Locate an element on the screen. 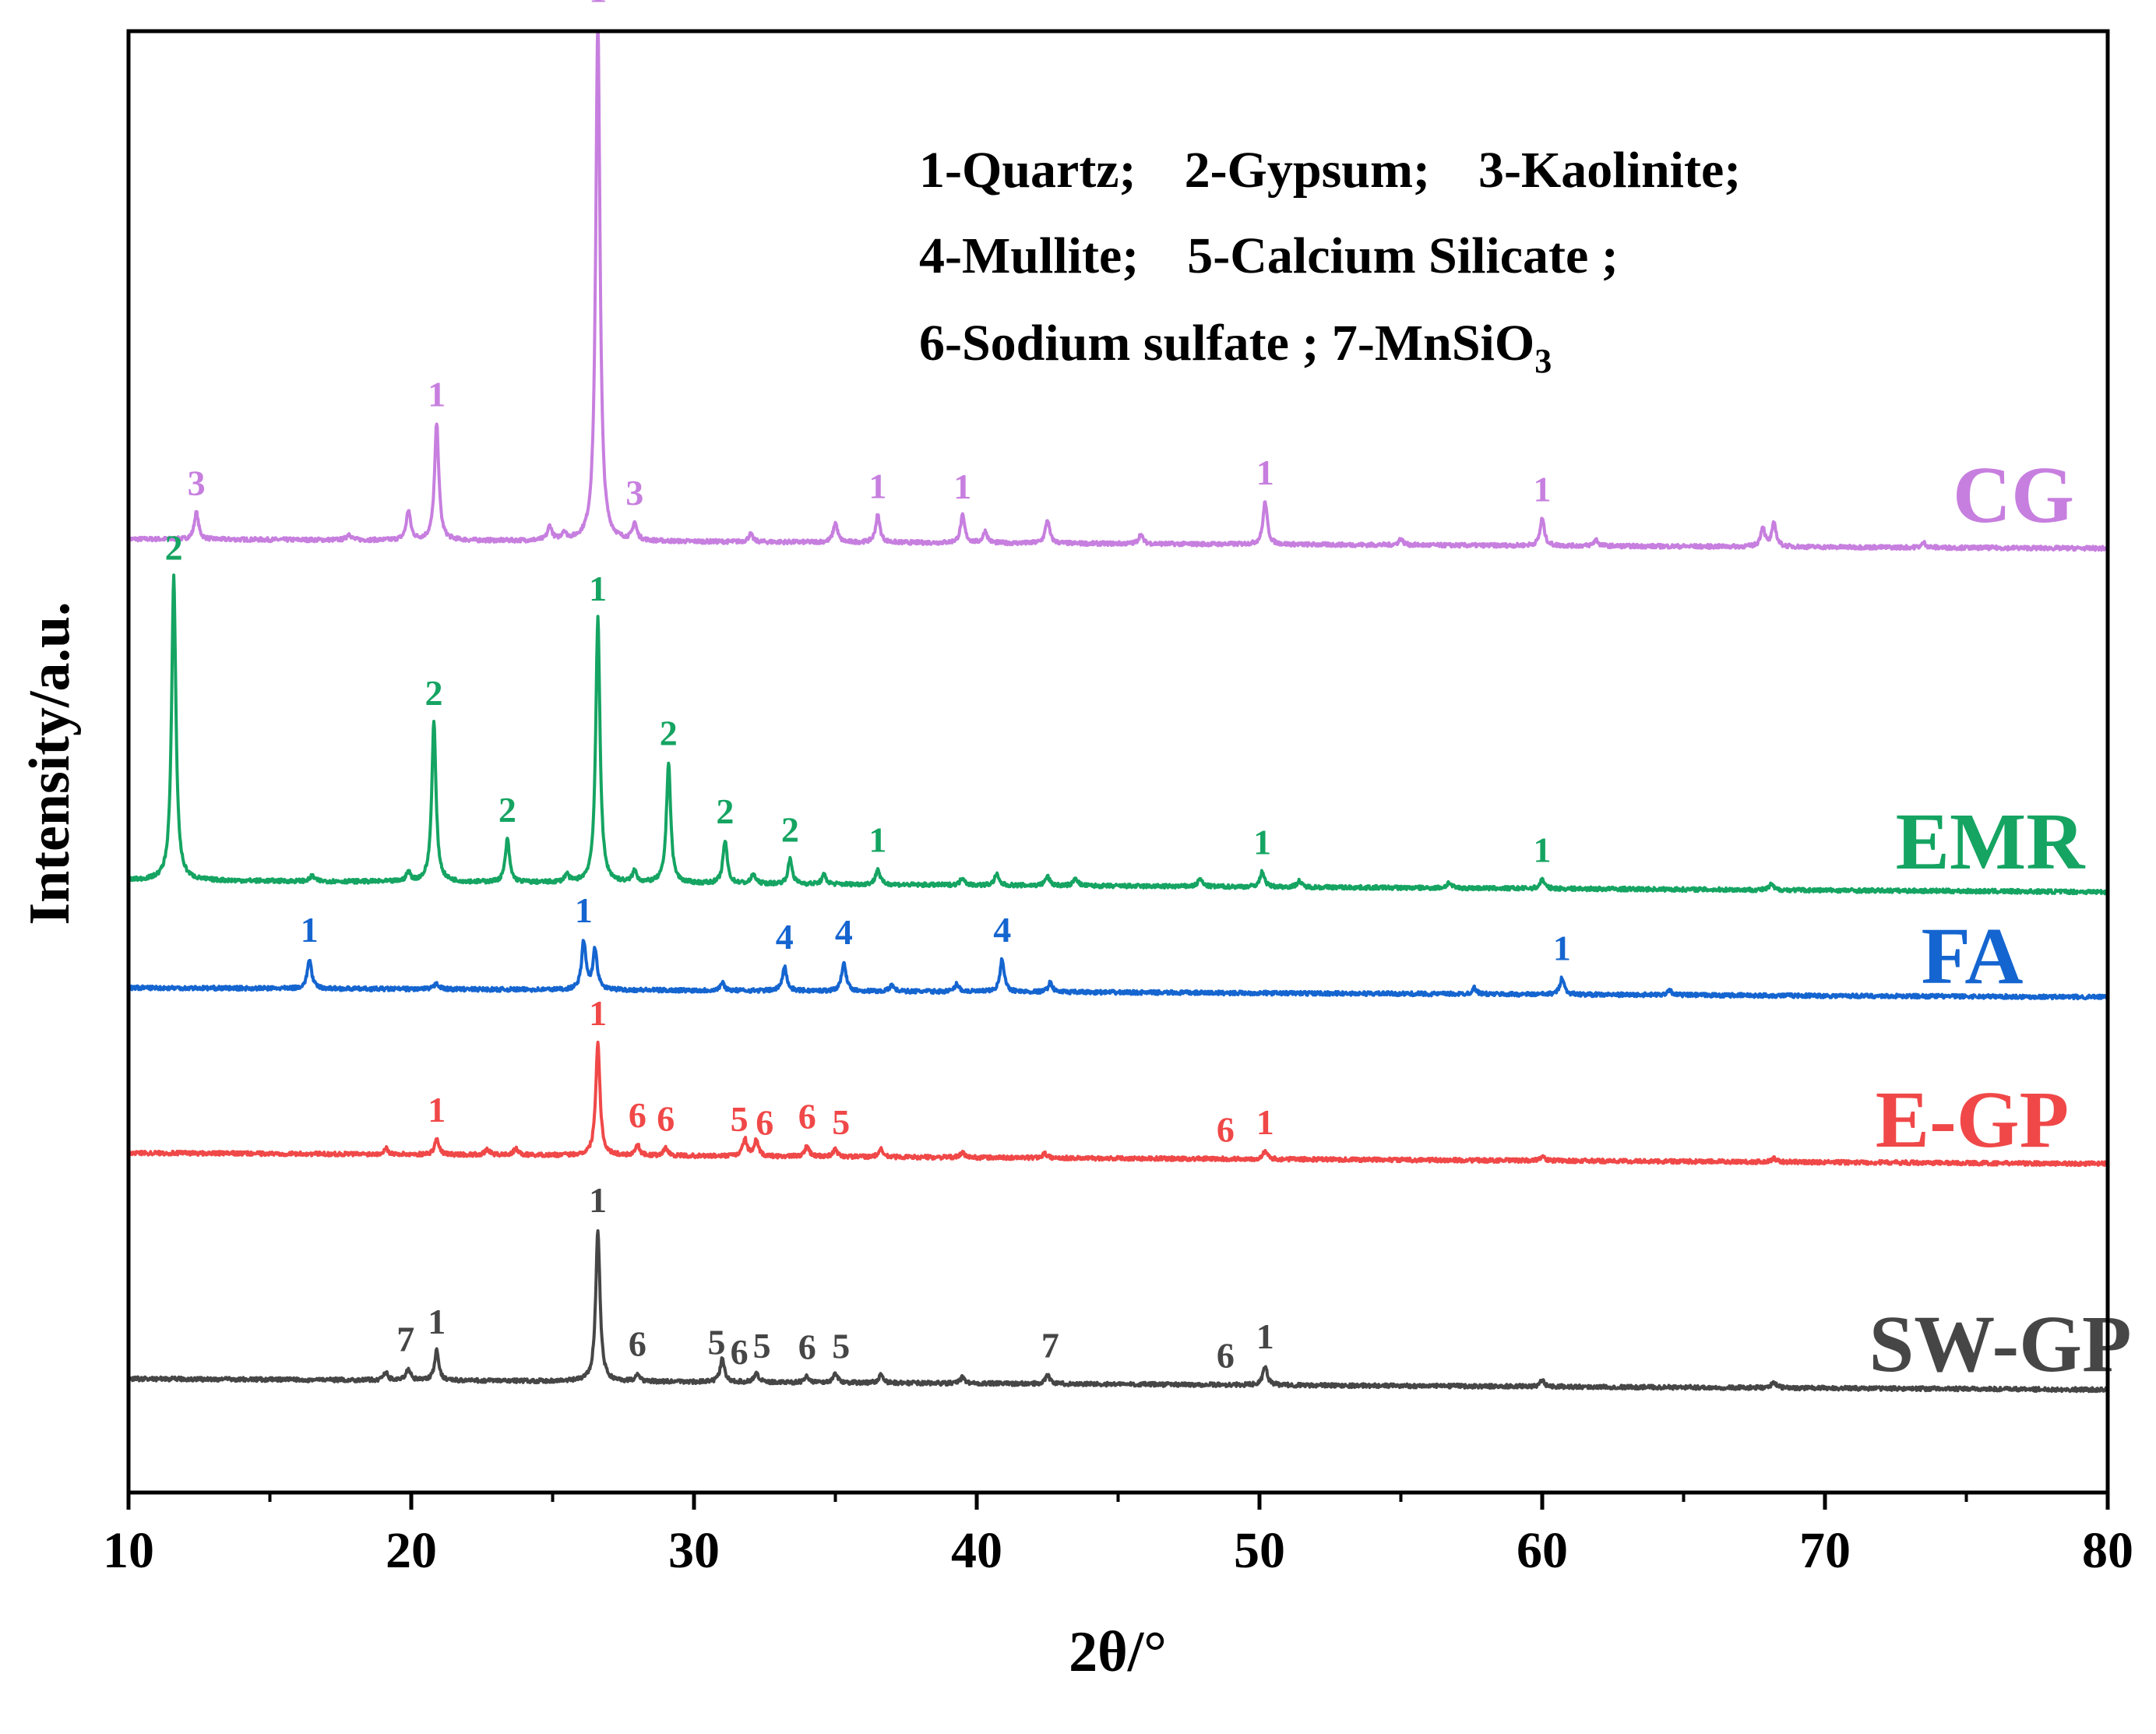  peak-label-sw-gp-5: 6 is located at coordinates (740, 1352).